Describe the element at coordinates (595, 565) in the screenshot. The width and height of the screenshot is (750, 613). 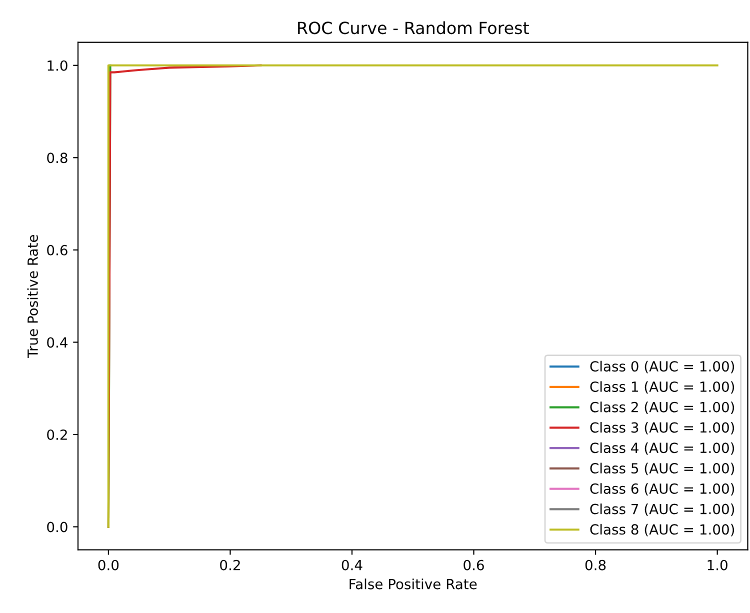
I see `x-tick-label: 0.8` at that location.